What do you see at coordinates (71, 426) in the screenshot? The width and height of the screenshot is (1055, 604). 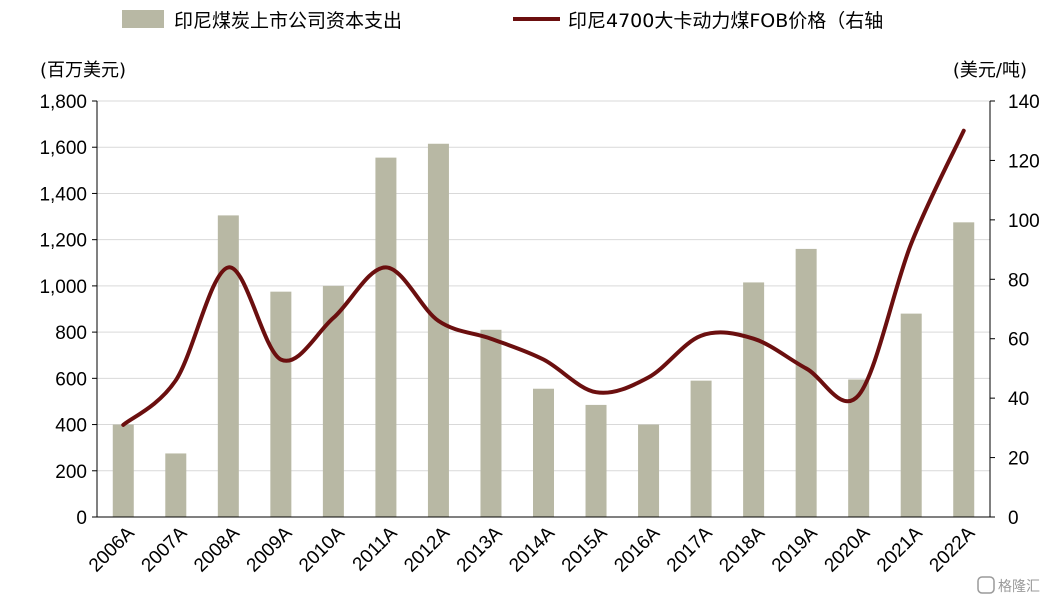 I see `left-tick-label: 400` at bounding box center [71, 426].